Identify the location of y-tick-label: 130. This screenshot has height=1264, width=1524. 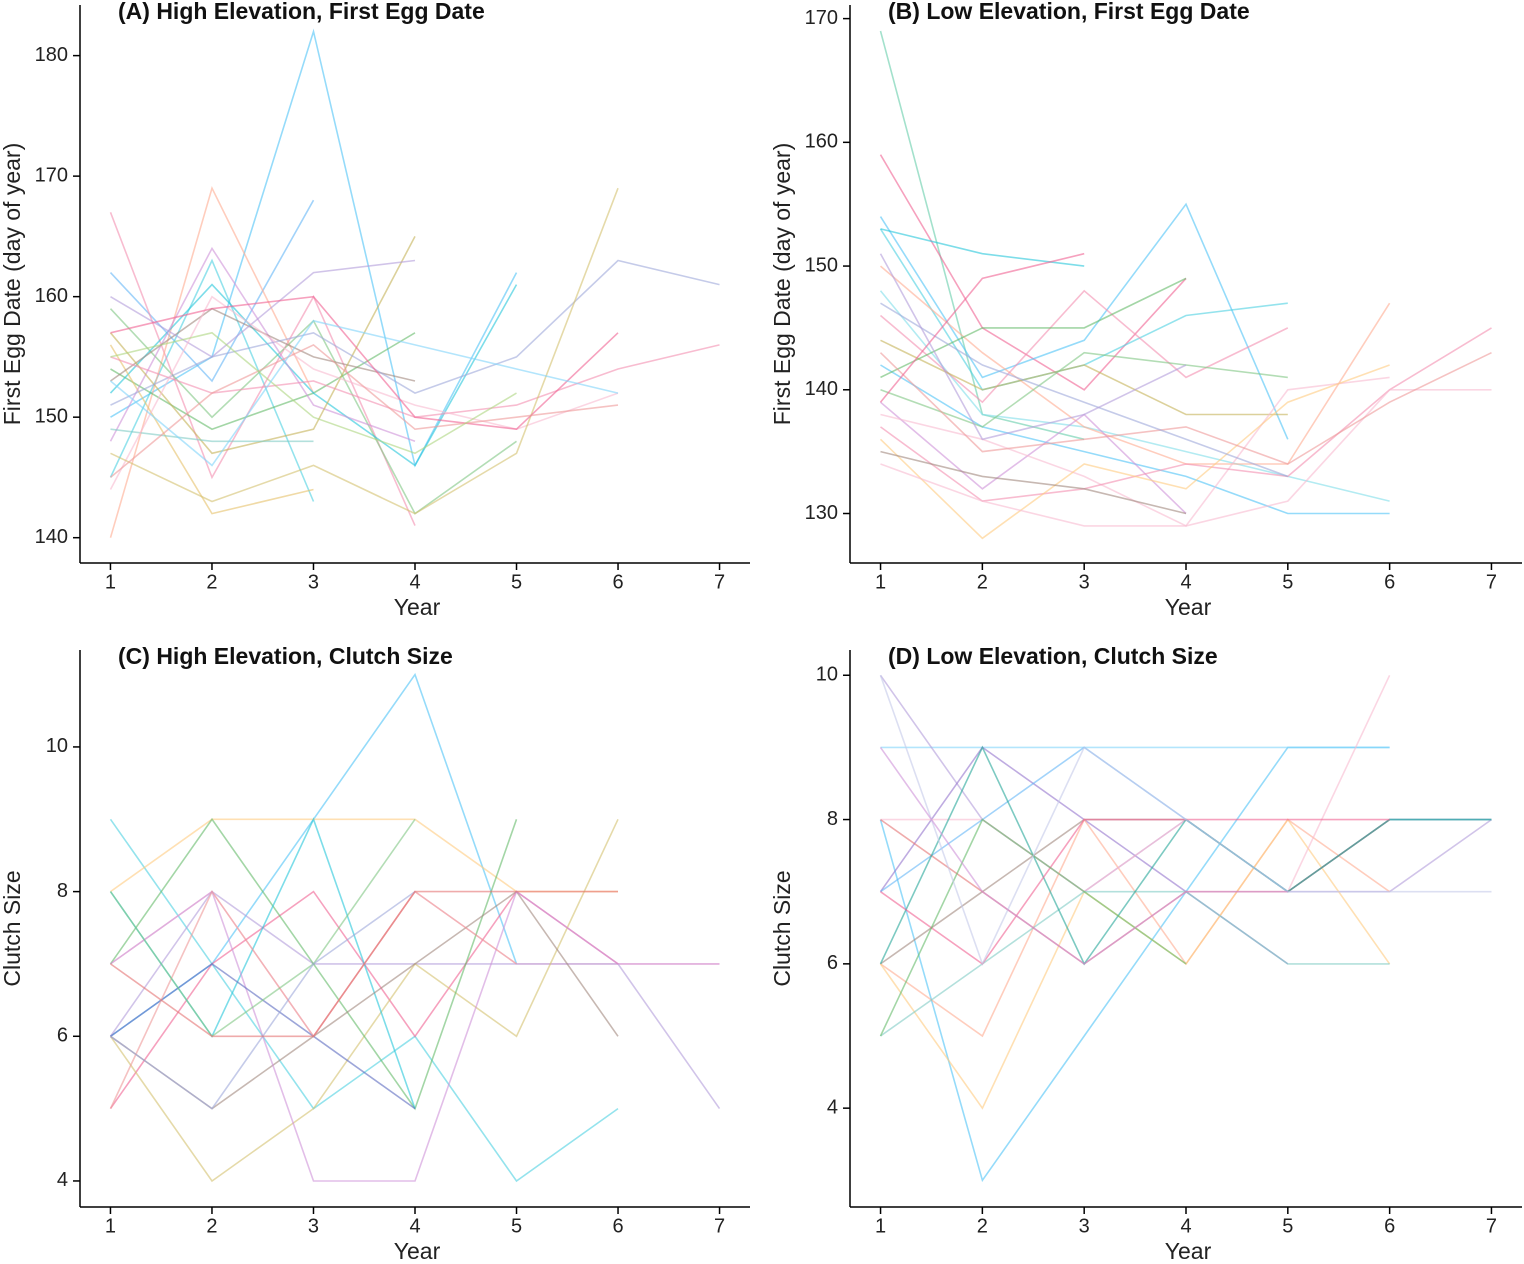
(821, 513).